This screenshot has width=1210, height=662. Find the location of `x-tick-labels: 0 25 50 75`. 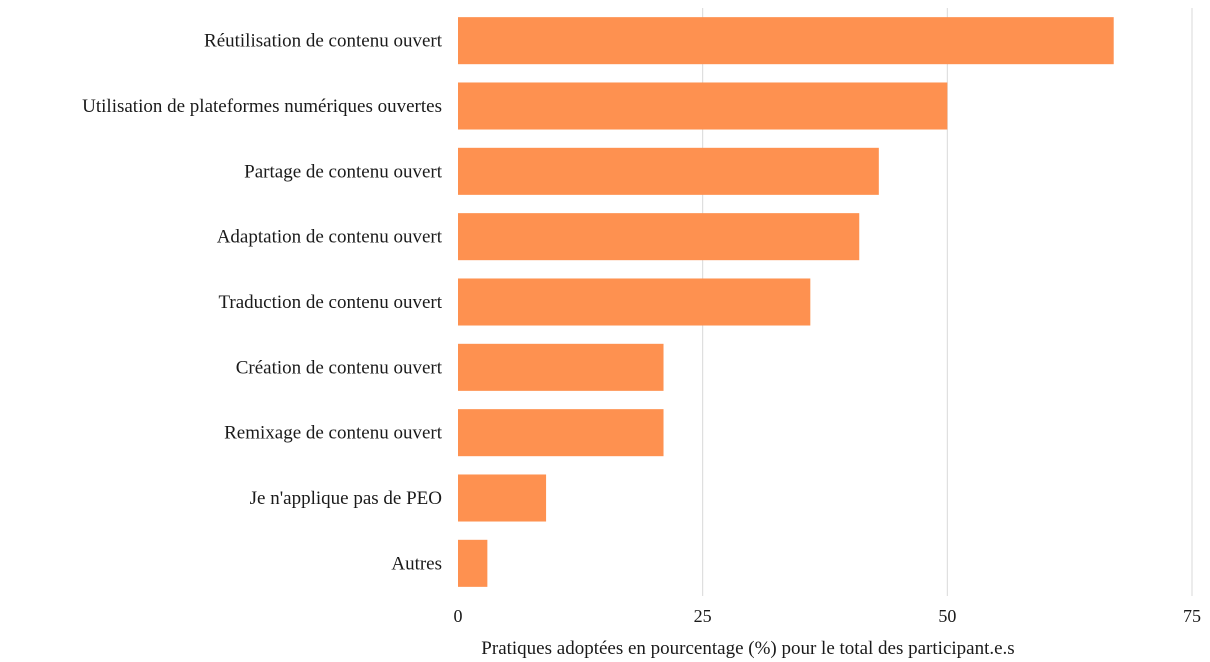

x-tick-labels: 0 25 50 75 is located at coordinates (828, 616).